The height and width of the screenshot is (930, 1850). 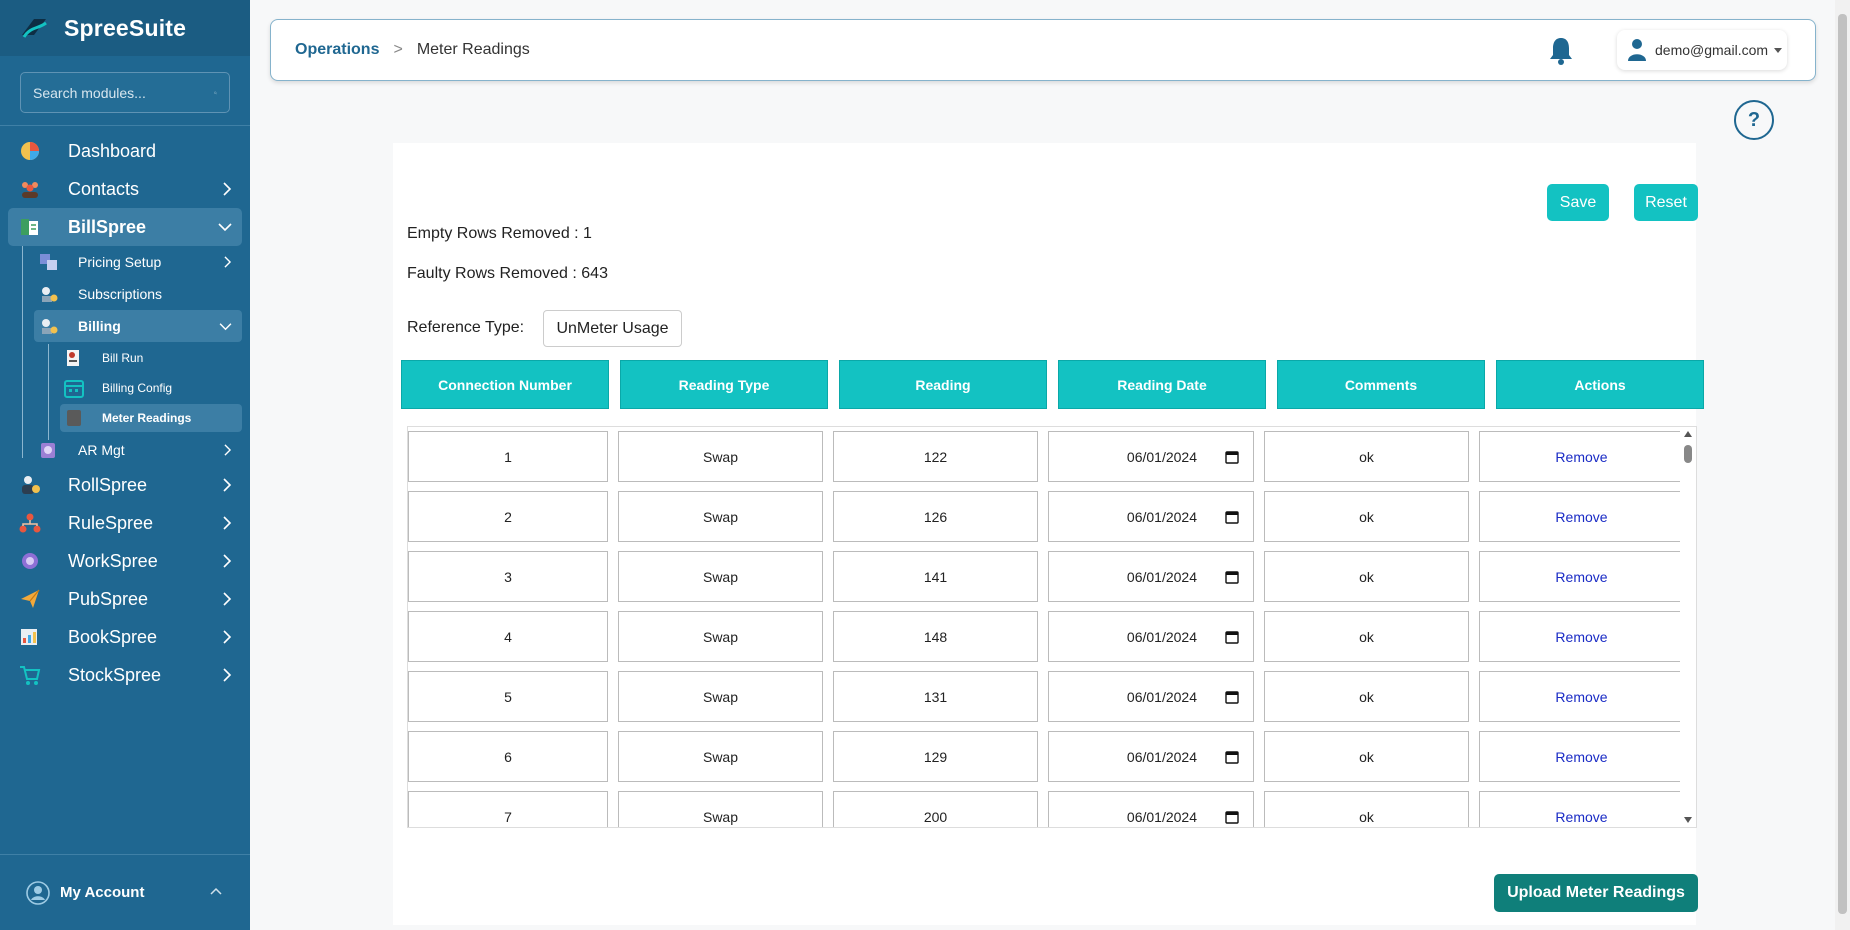 I want to click on sidebar-item-rulespree: RuleSpree, so click(x=125, y=523).